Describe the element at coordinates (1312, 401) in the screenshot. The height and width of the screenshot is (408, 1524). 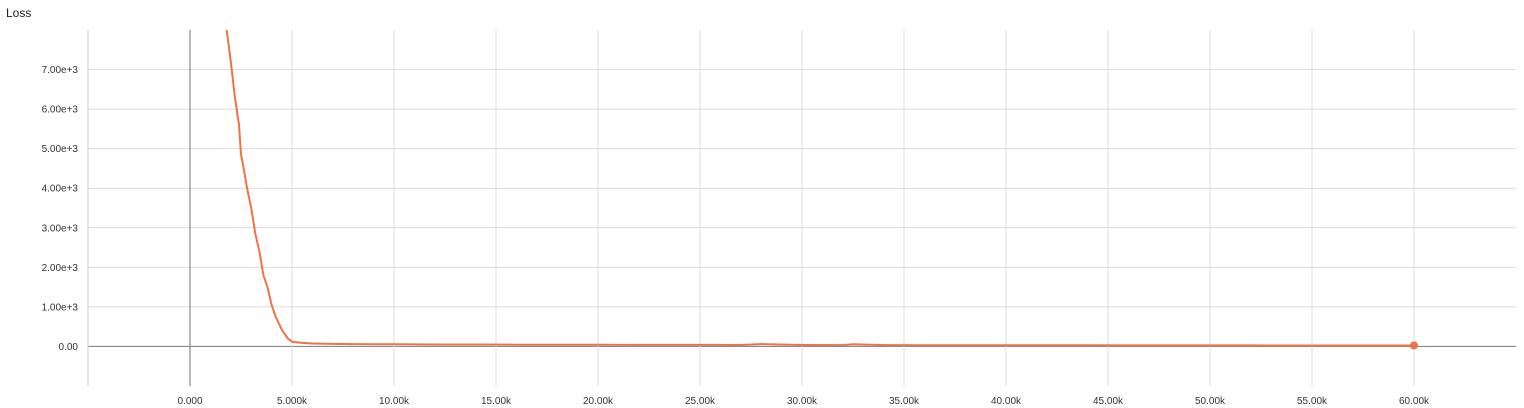
I see `x-tick-label: 55.00k` at that location.